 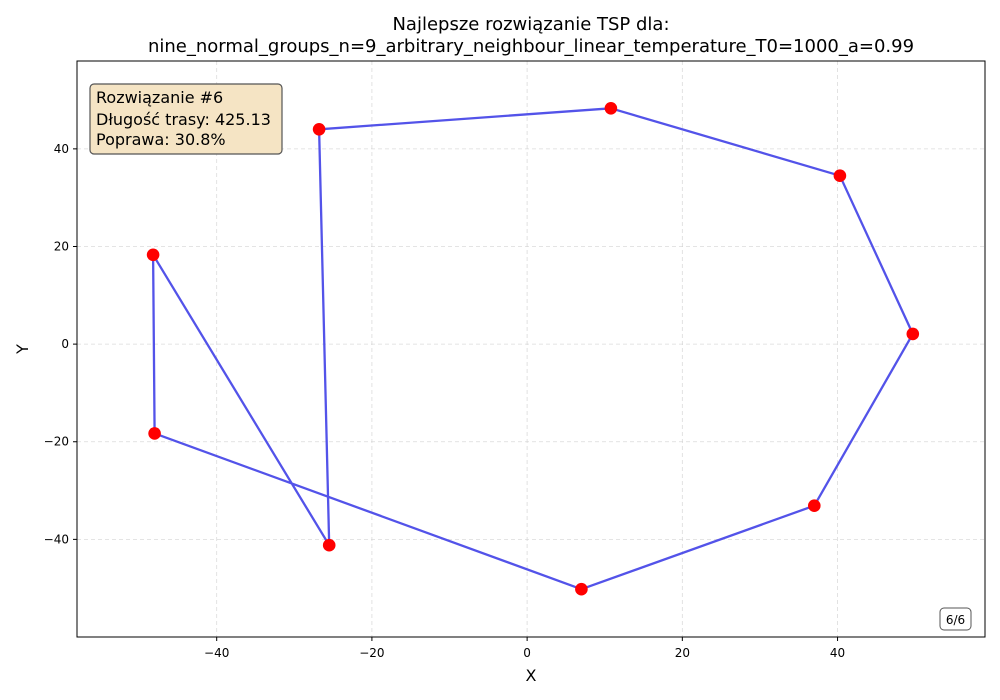 What do you see at coordinates (61, 149) in the screenshot?
I see `y-tick-label: 40` at bounding box center [61, 149].